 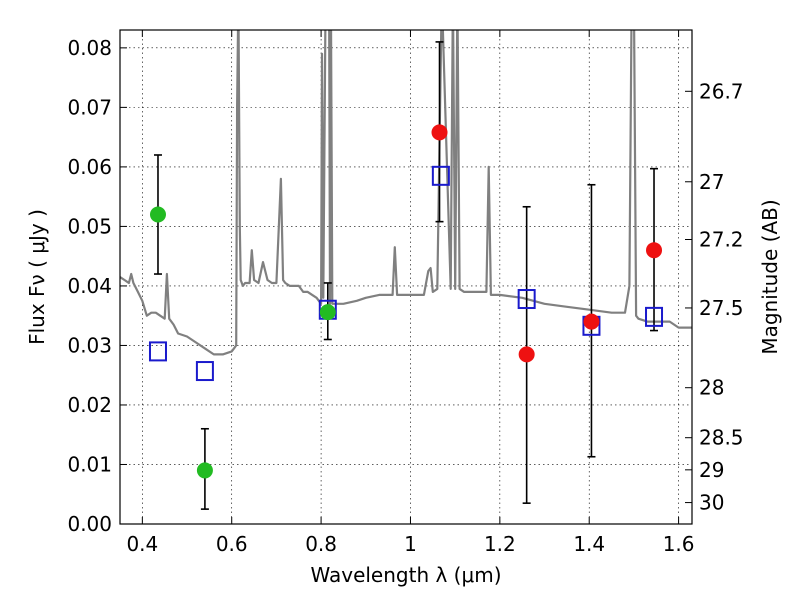 What do you see at coordinates (711, 388) in the screenshot?
I see `right-tick-label: 28` at bounding box center [711, 388].